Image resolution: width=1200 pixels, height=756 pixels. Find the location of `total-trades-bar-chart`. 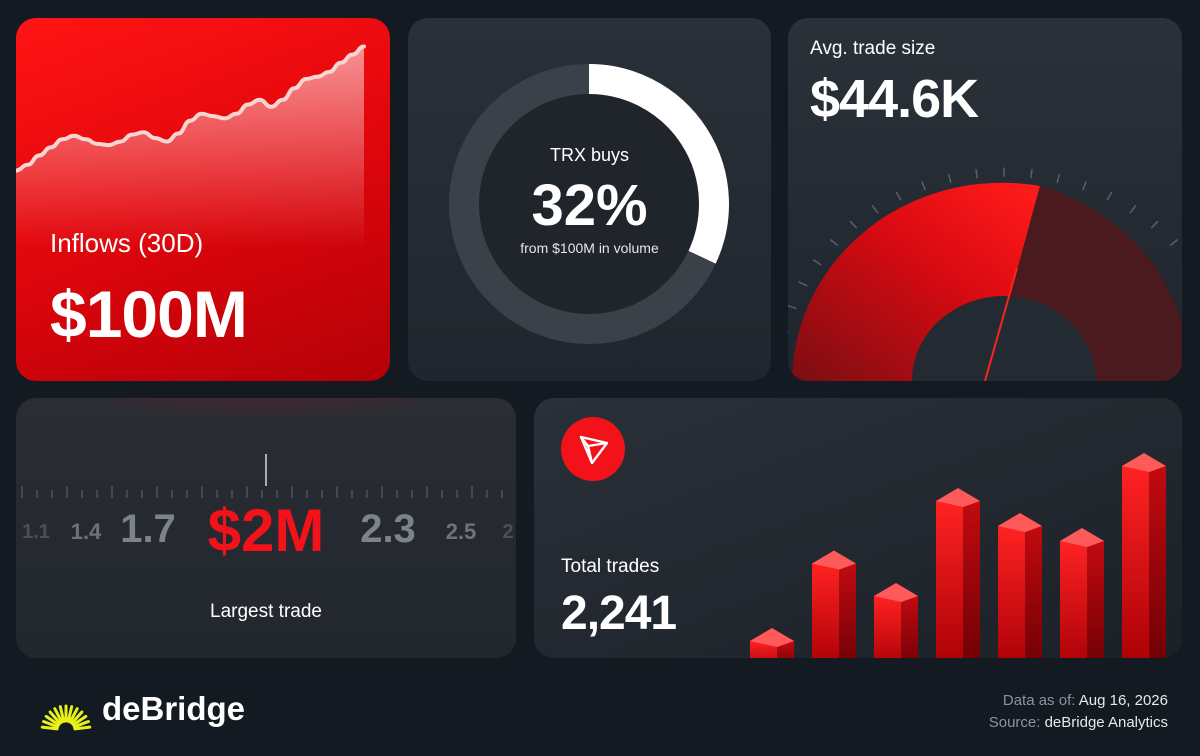

total-trades-bar-chart is located at coordinates (958, 555).